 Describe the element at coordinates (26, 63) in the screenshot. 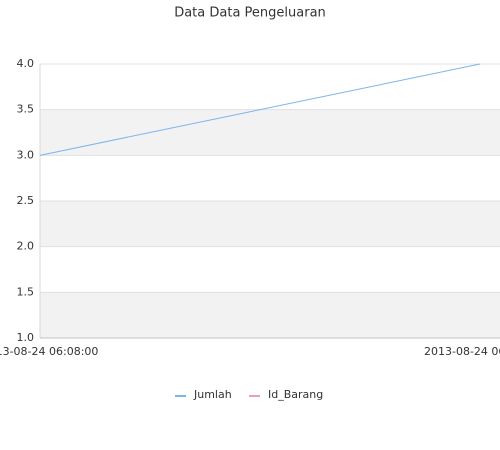

I see `y-tick-label: 4.0` at that location.